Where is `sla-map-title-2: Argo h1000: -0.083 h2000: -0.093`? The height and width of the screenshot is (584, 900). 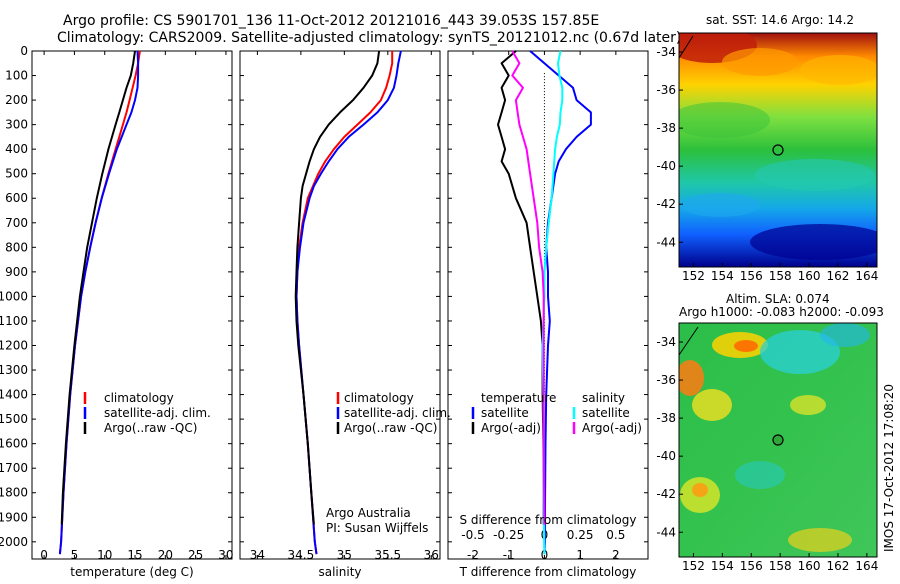 sla-map-title-2: Argo h1000: -0.083 h2000: -0.093 is located at coordinates (781, 312).